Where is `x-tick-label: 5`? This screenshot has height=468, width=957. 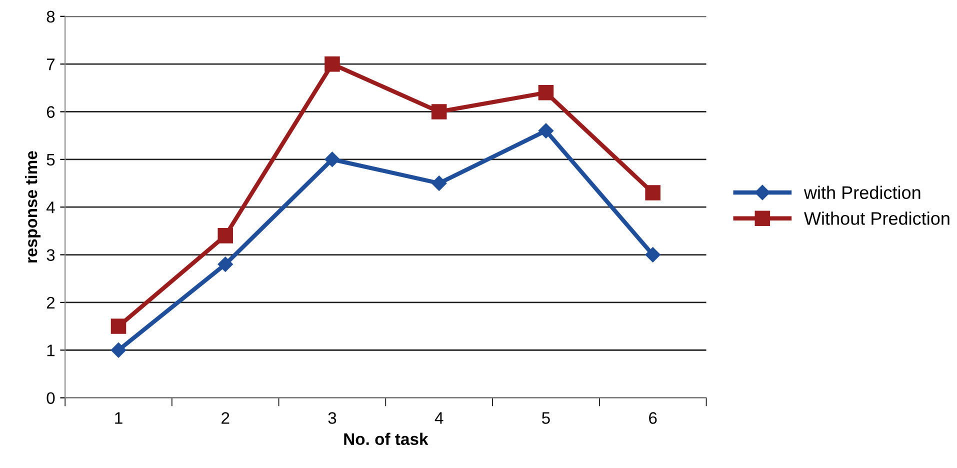
x-tick-label: 5 is located at coordinates (546, 418).